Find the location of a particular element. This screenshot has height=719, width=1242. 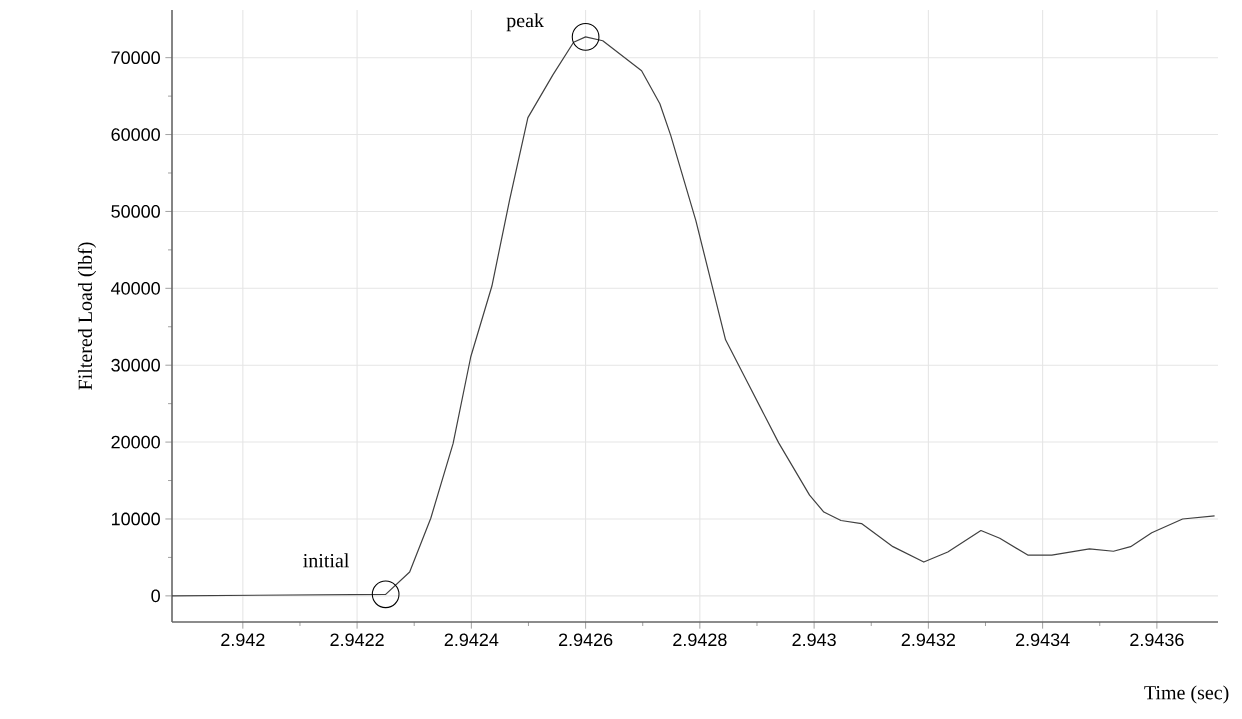

y-tick-label: 70000 is located at coordinates (135, 58).